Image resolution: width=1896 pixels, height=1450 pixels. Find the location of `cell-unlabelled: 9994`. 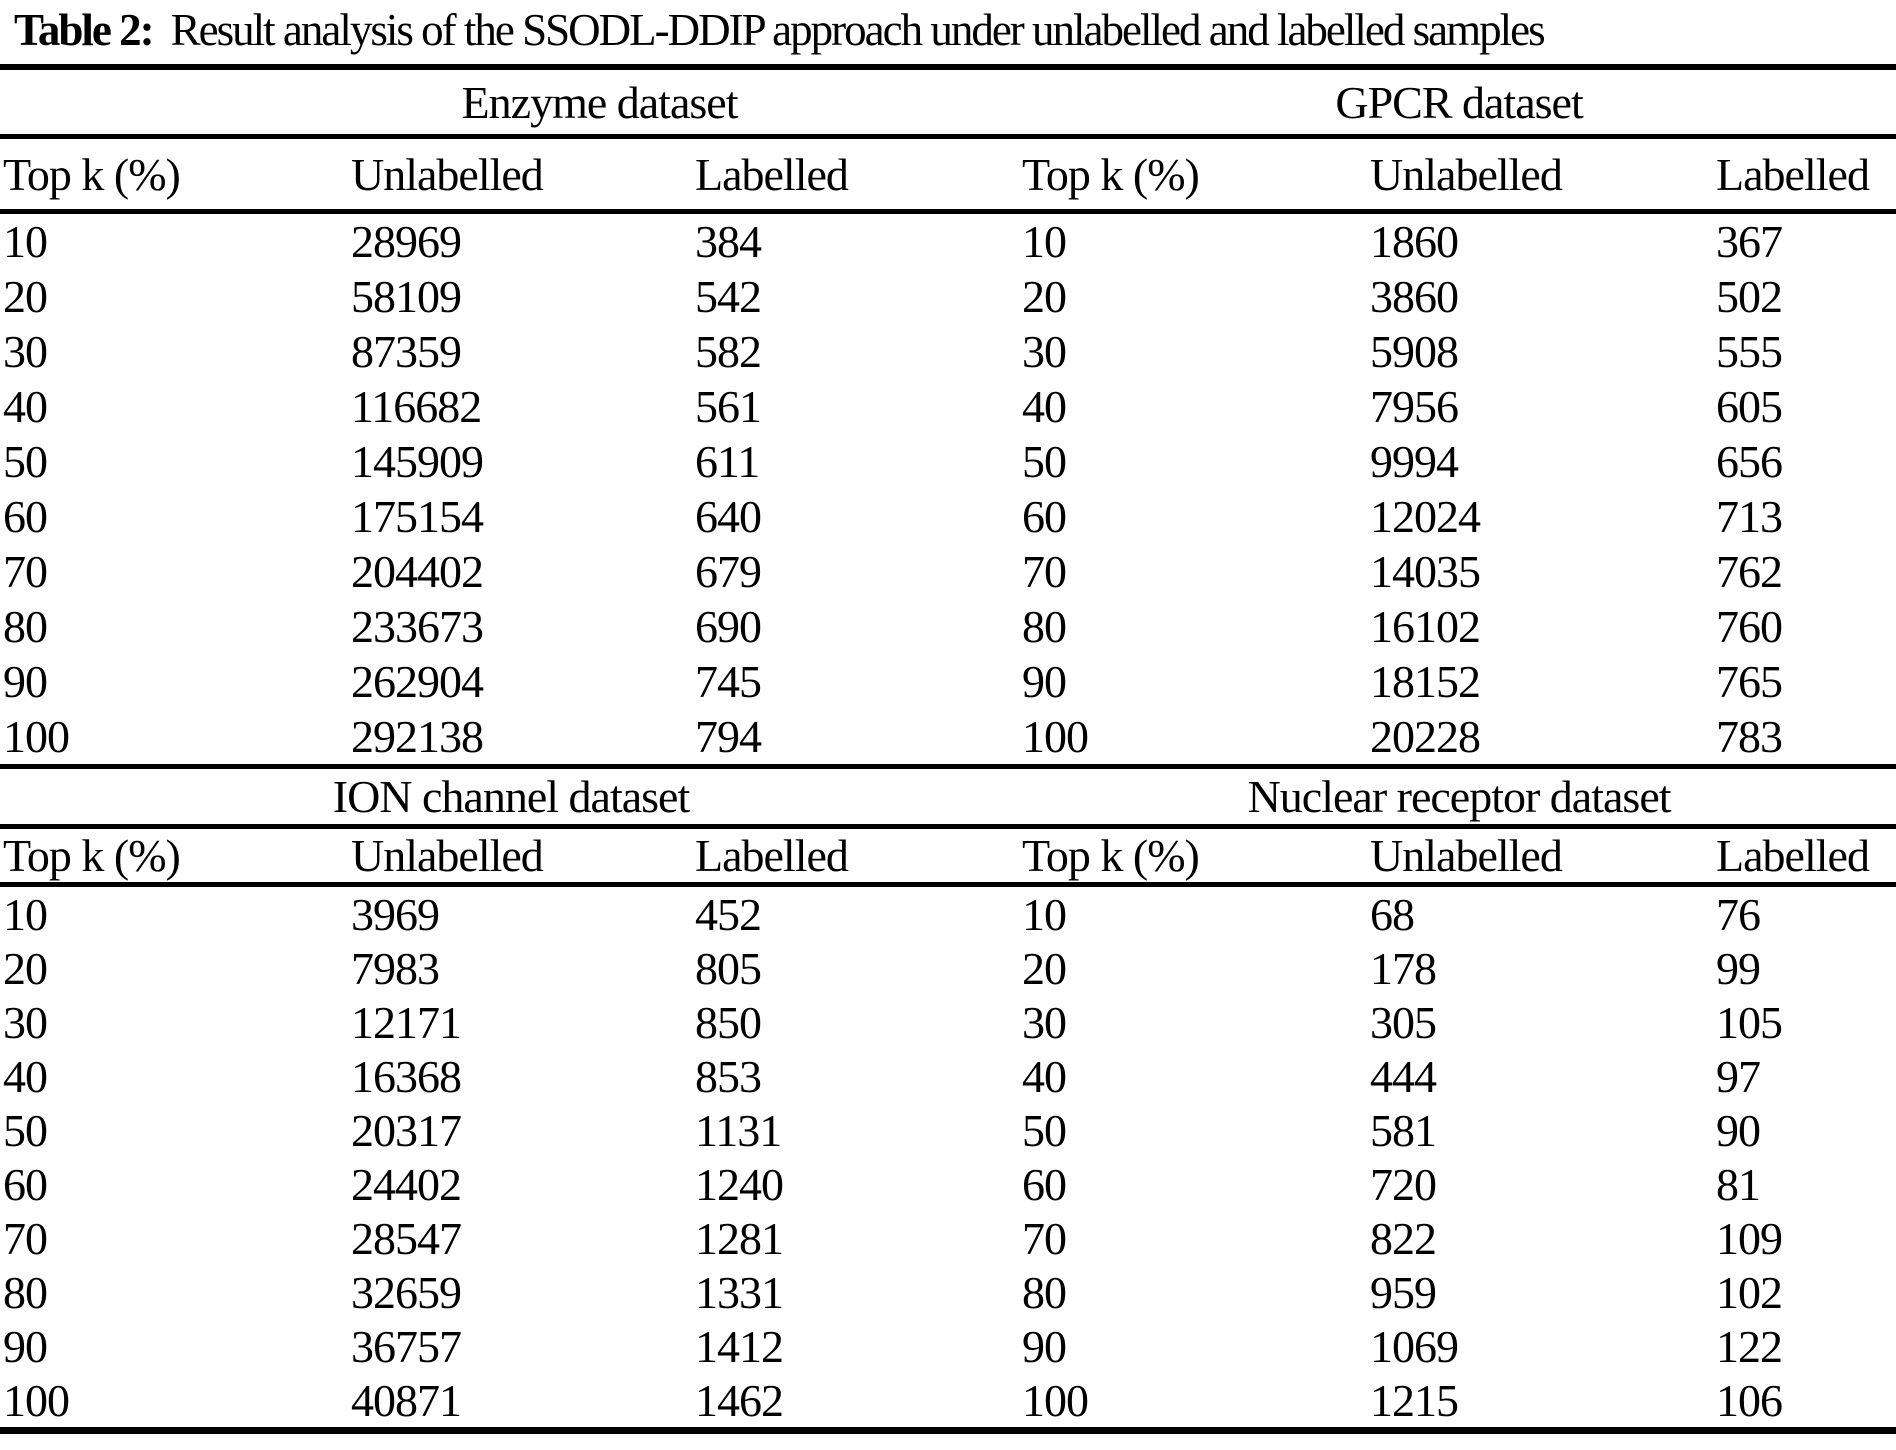

cell-unlabelled: 9994 is located at coordinates (1414, 461).